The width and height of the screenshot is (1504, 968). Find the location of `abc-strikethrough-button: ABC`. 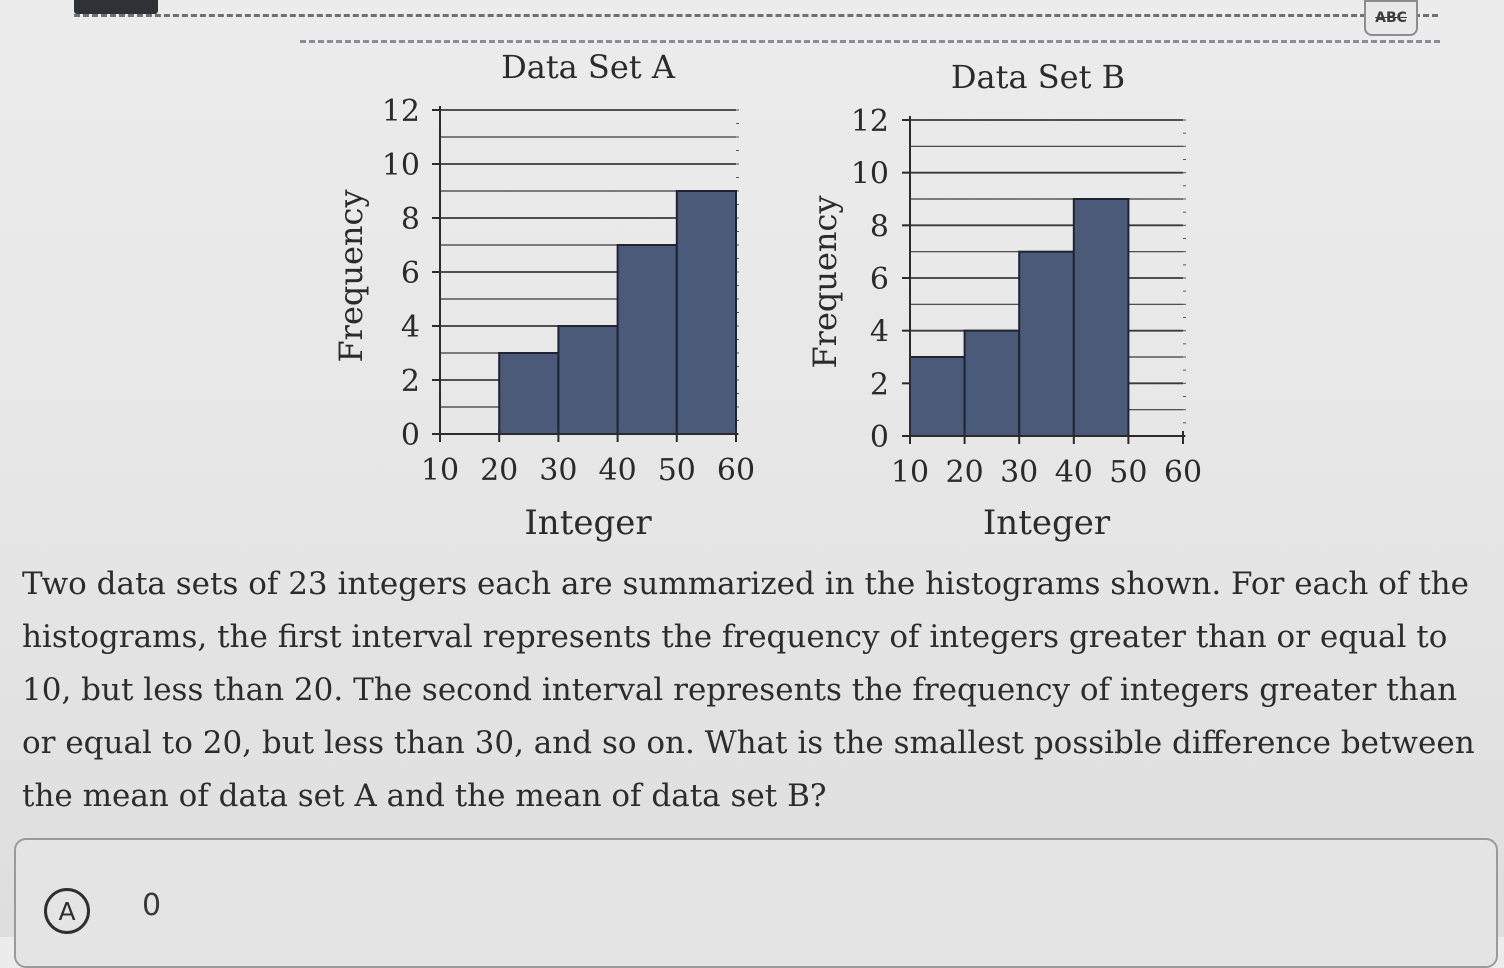

abc-strikethrough-button: ABC is located at coordinates (1391, 18).